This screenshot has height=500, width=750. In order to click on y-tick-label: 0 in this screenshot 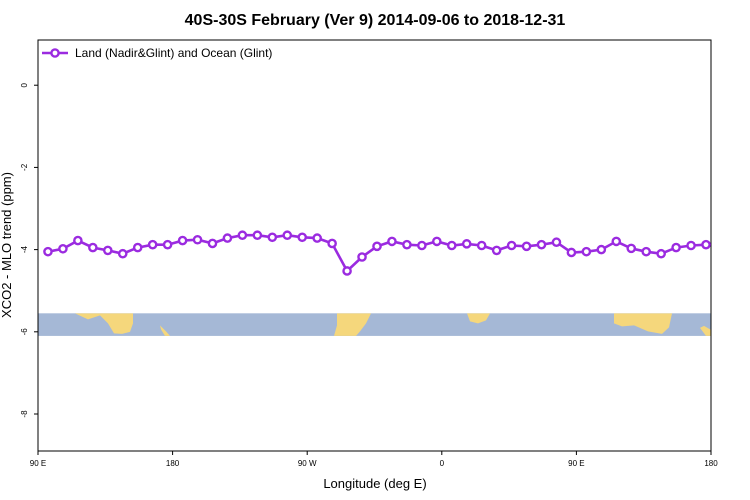, I will do `click(24, 84)`.